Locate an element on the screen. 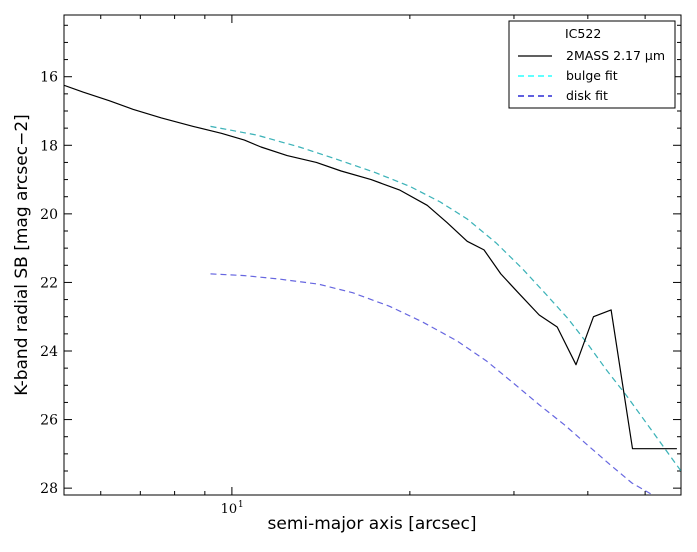 The width and height of the screenshot is (697, 552). y-tick-label: 24 is located at coordinates (49, 352).